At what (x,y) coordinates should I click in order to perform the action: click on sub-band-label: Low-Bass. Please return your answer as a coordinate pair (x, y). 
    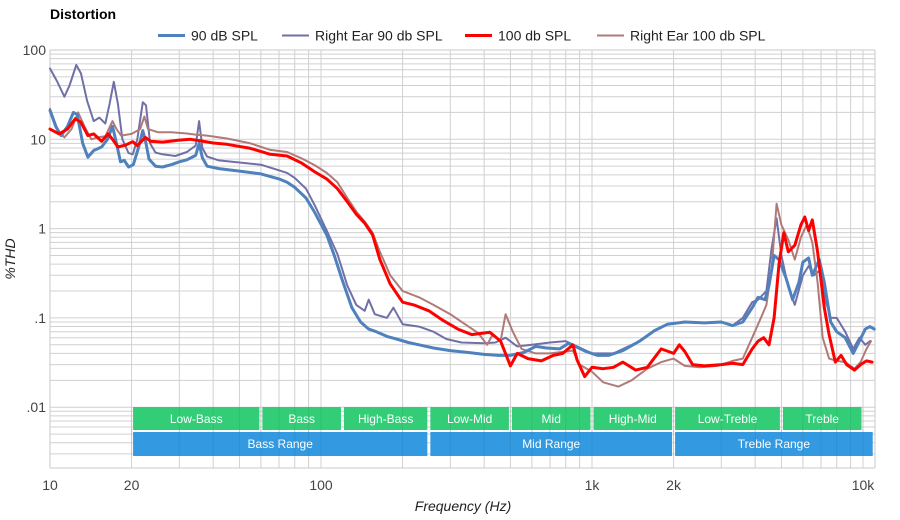
    Looking at the image, I should click on (196, 419).